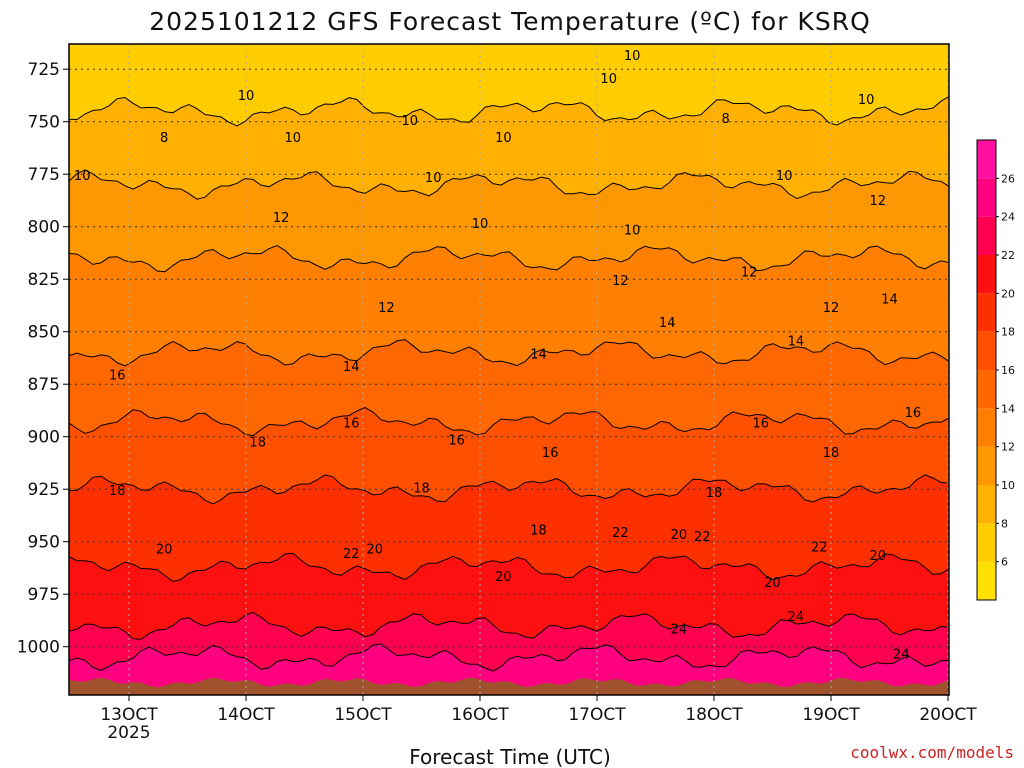 The height and width of the screenshot is (768, 1024). I want to click on x-tick-label: 20OCT, so click(948, 715).